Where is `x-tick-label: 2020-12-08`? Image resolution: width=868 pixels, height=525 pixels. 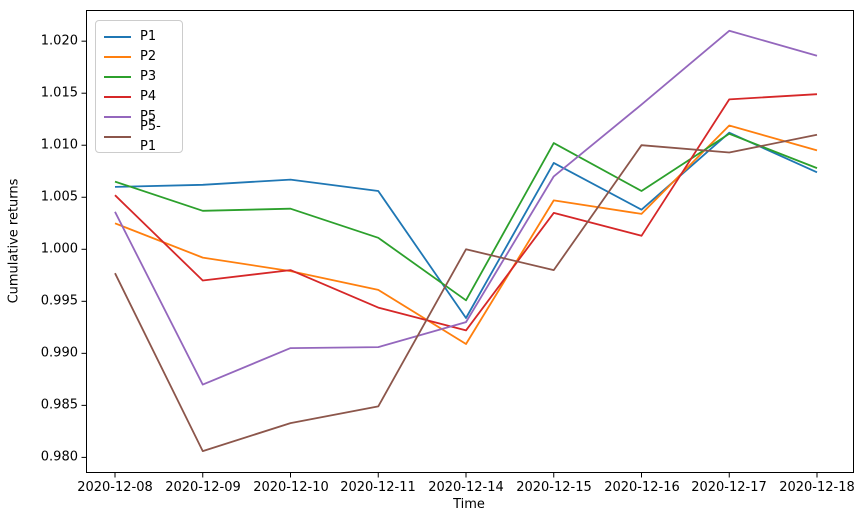
x-tick-label: 2020-12-08 is located at coordinates (115, 487).